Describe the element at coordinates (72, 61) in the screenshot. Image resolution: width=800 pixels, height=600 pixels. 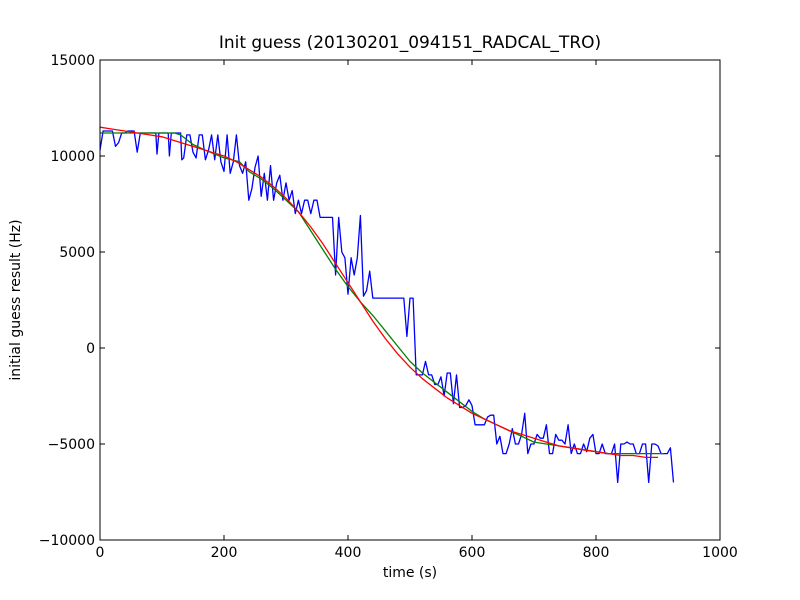
I see `y-tick-label: 15000` at that location.